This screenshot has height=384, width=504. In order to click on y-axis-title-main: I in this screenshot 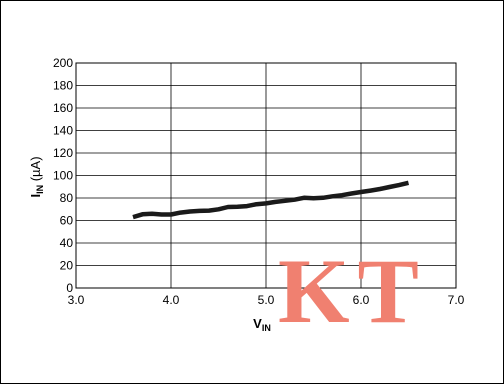, I will do `click(35, 196)`.